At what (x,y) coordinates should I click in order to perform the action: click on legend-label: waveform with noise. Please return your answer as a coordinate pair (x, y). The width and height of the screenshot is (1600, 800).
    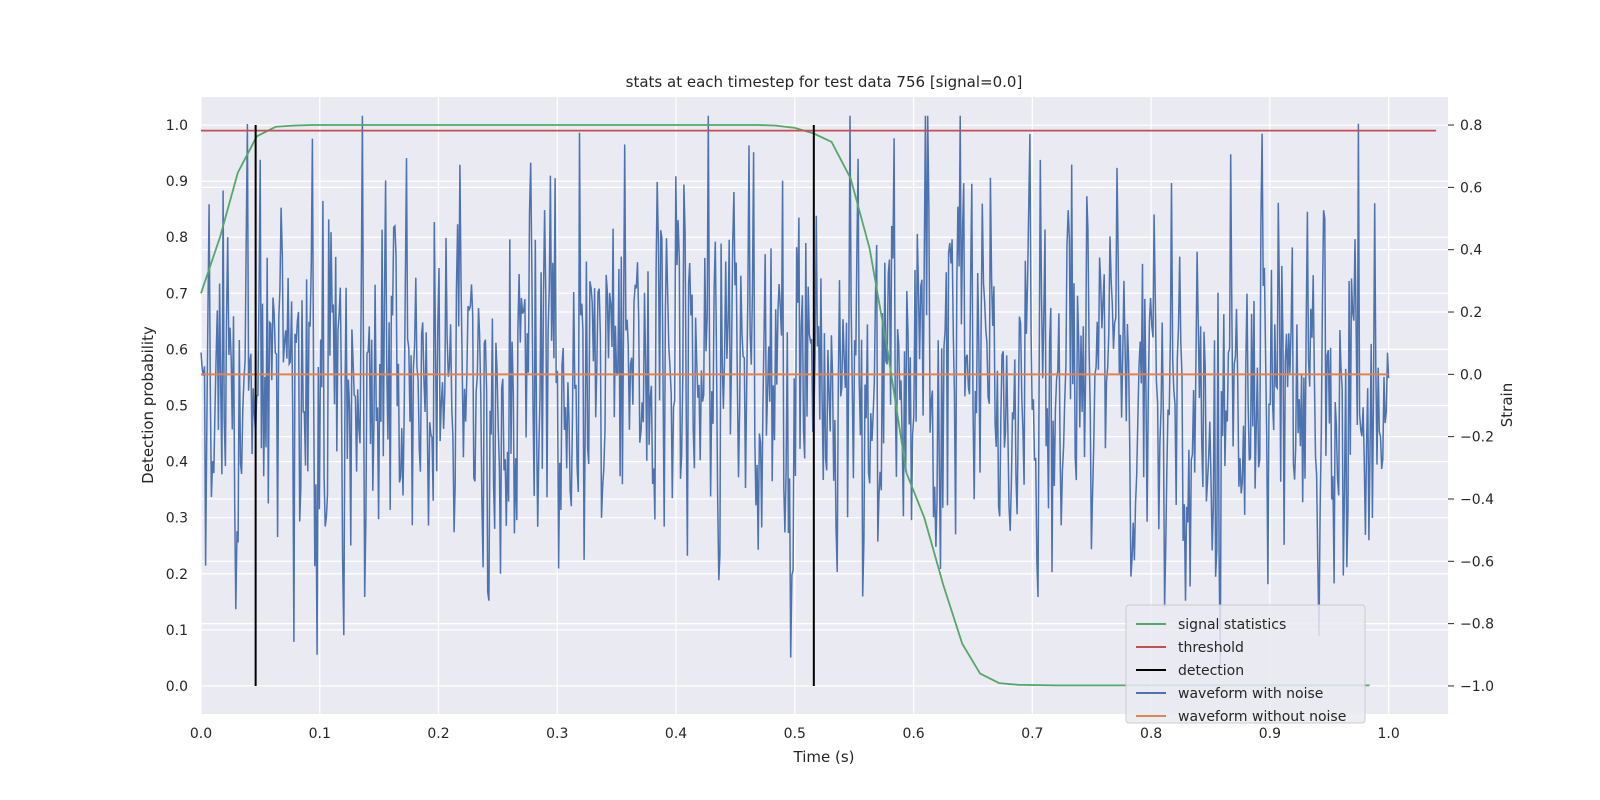
    Looking at the image, I should click on (1250, 694).